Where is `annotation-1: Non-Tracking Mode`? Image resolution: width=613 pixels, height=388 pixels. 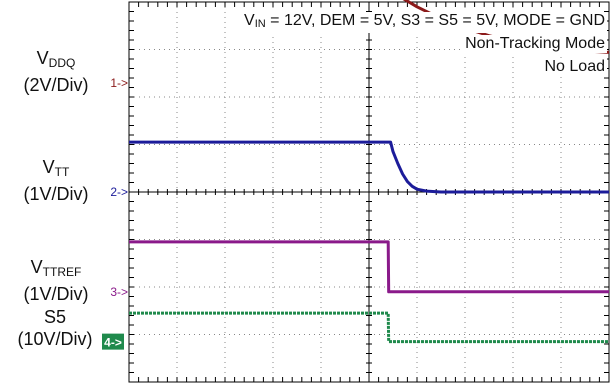 annotation-1: Non-Tracking Mode is located at coordinates (535, 44).